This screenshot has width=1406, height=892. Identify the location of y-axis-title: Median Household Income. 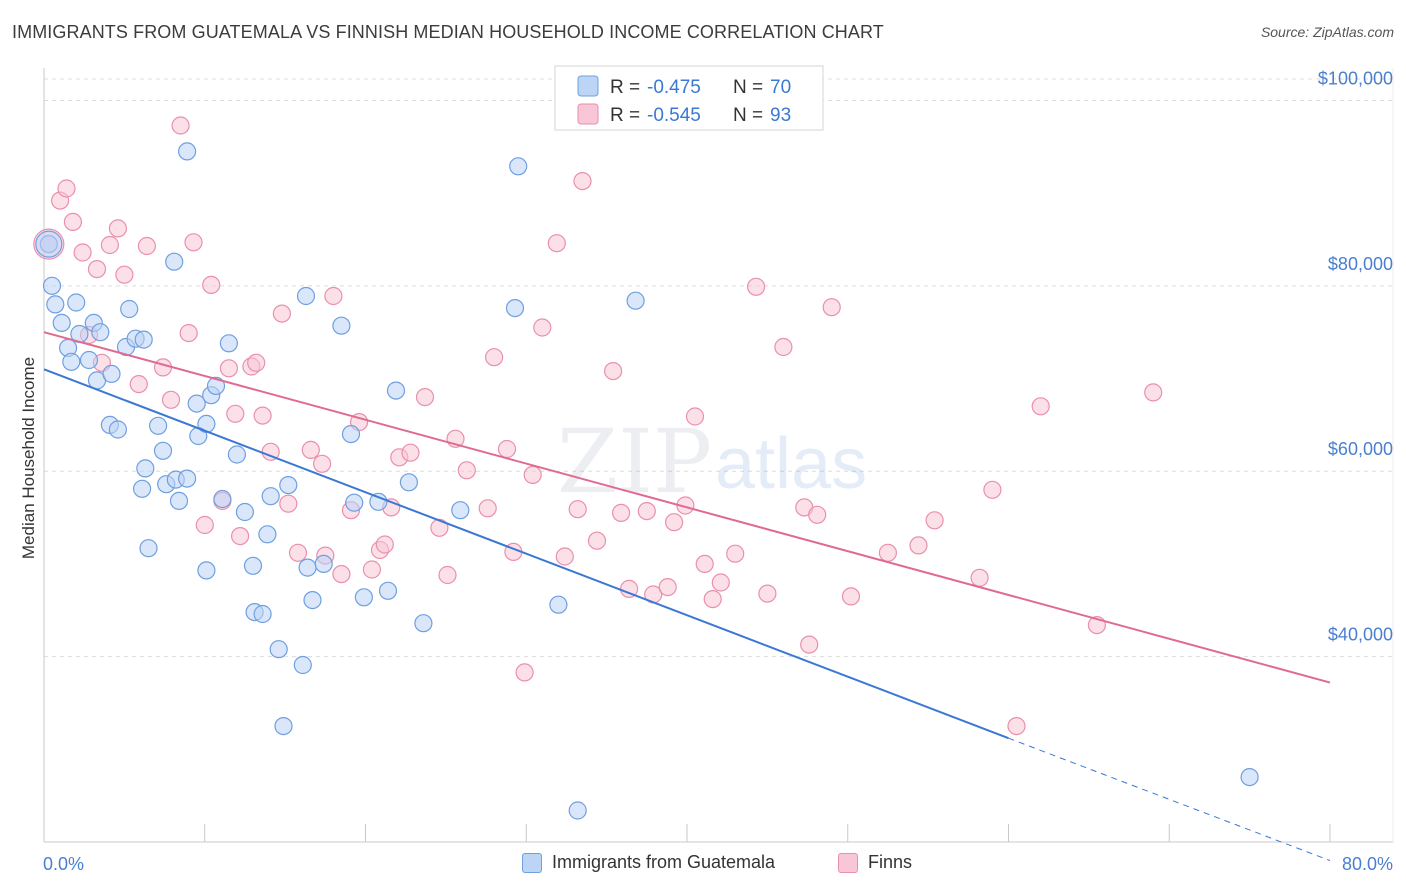
(28, 458).